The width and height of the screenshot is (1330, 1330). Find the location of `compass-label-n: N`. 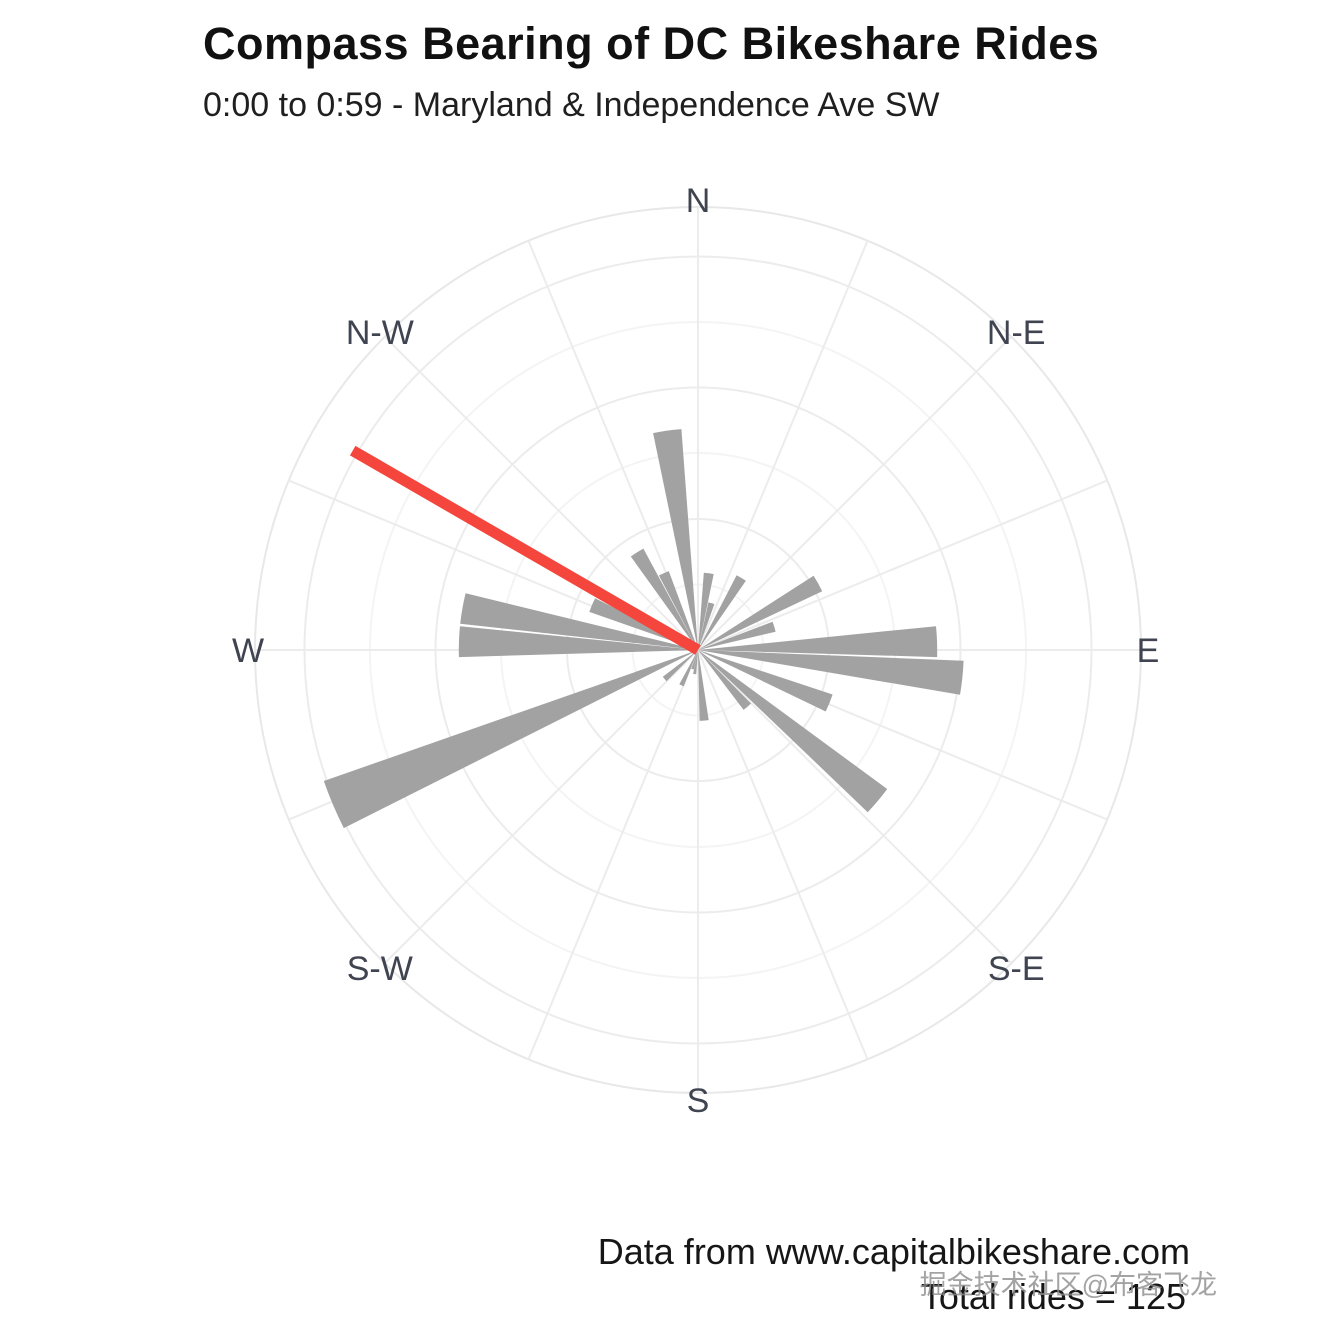

compass-label-n: N is located at coordinates (698, 201).